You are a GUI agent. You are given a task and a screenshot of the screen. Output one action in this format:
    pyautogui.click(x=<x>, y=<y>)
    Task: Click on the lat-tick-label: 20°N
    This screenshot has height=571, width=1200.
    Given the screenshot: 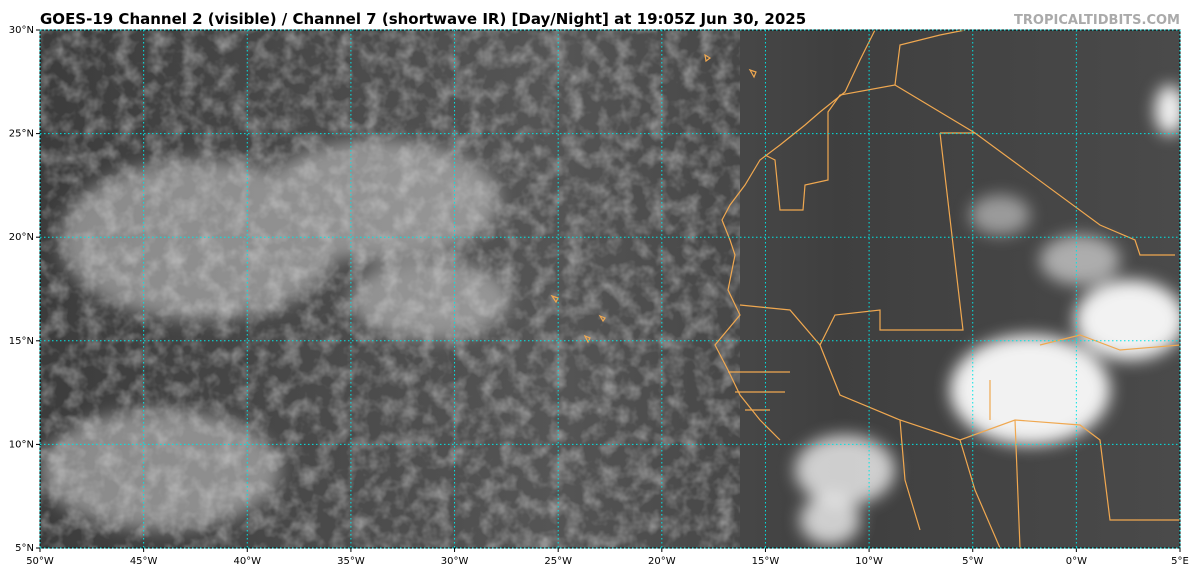 What is the action you would take?
    pyautogui.click(x=21, y=237)
    